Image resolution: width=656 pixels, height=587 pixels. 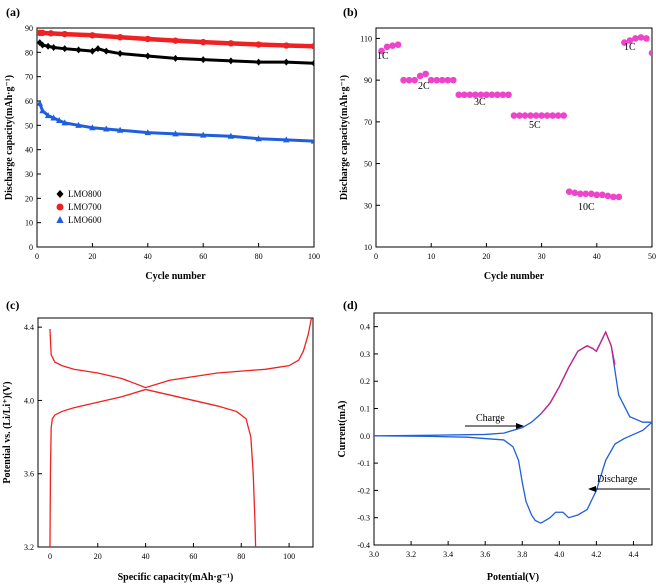 I want to click on x-tick-label: 4.2, so click(x=596, y=554).